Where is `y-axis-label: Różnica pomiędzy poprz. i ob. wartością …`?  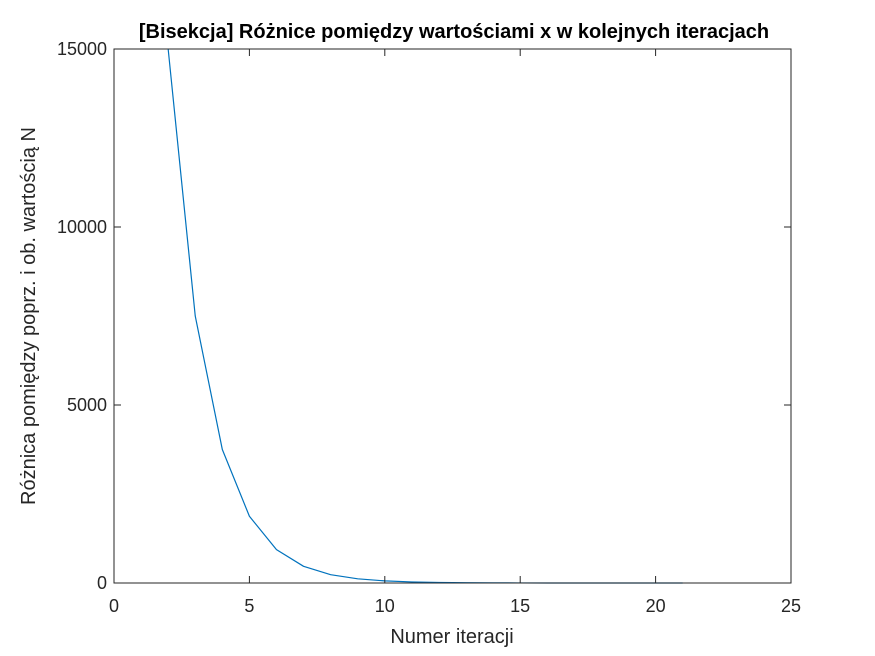
y-axis-label: Różnica pomiędzy poprz. i ob. wartością … is located at coordinates (29, 316).